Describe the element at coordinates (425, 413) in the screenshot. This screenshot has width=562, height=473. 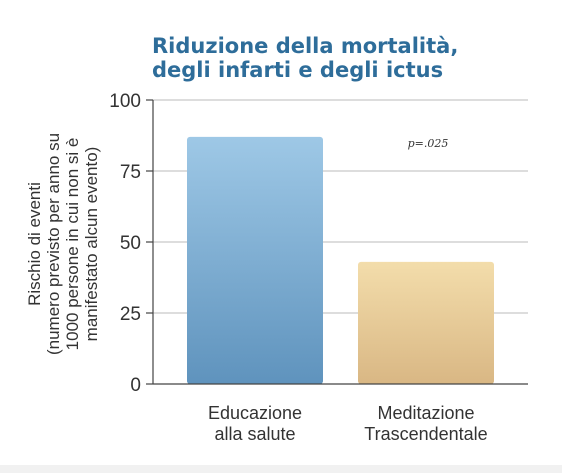
I see `category-label-2-line-1: Meditazione` at that location.